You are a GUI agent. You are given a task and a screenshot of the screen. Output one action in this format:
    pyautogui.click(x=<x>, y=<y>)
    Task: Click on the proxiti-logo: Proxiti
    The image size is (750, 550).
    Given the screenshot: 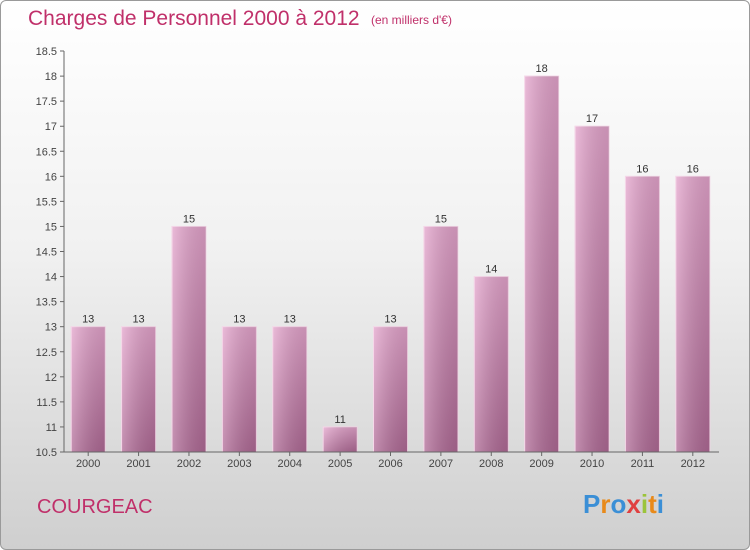 What is the action you would take?
    pyautogui.click(x=623, y=504)
    